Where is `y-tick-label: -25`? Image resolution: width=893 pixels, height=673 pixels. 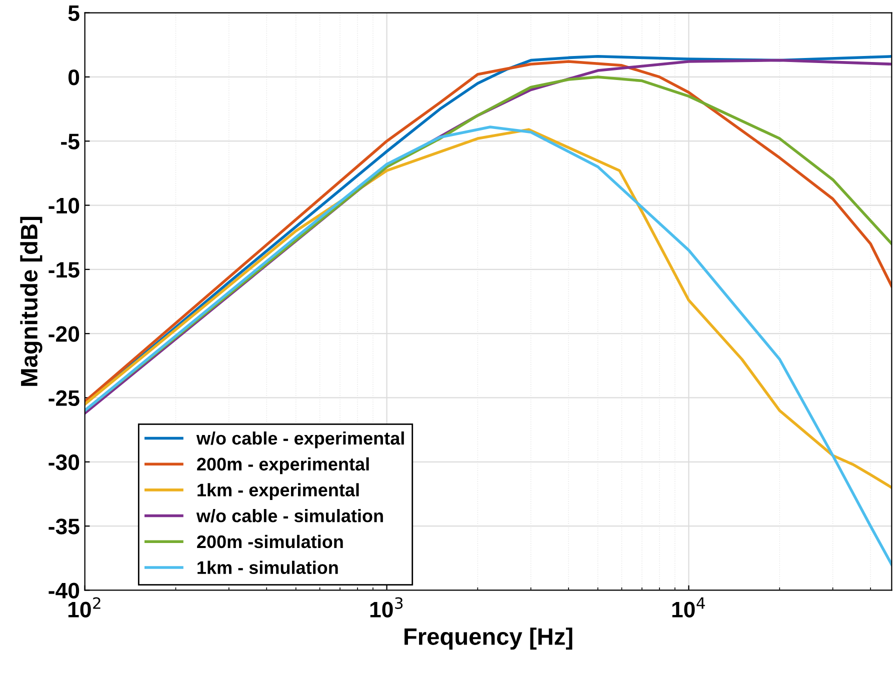
y-tick-label: -25 is located at coordinates (64, 398).